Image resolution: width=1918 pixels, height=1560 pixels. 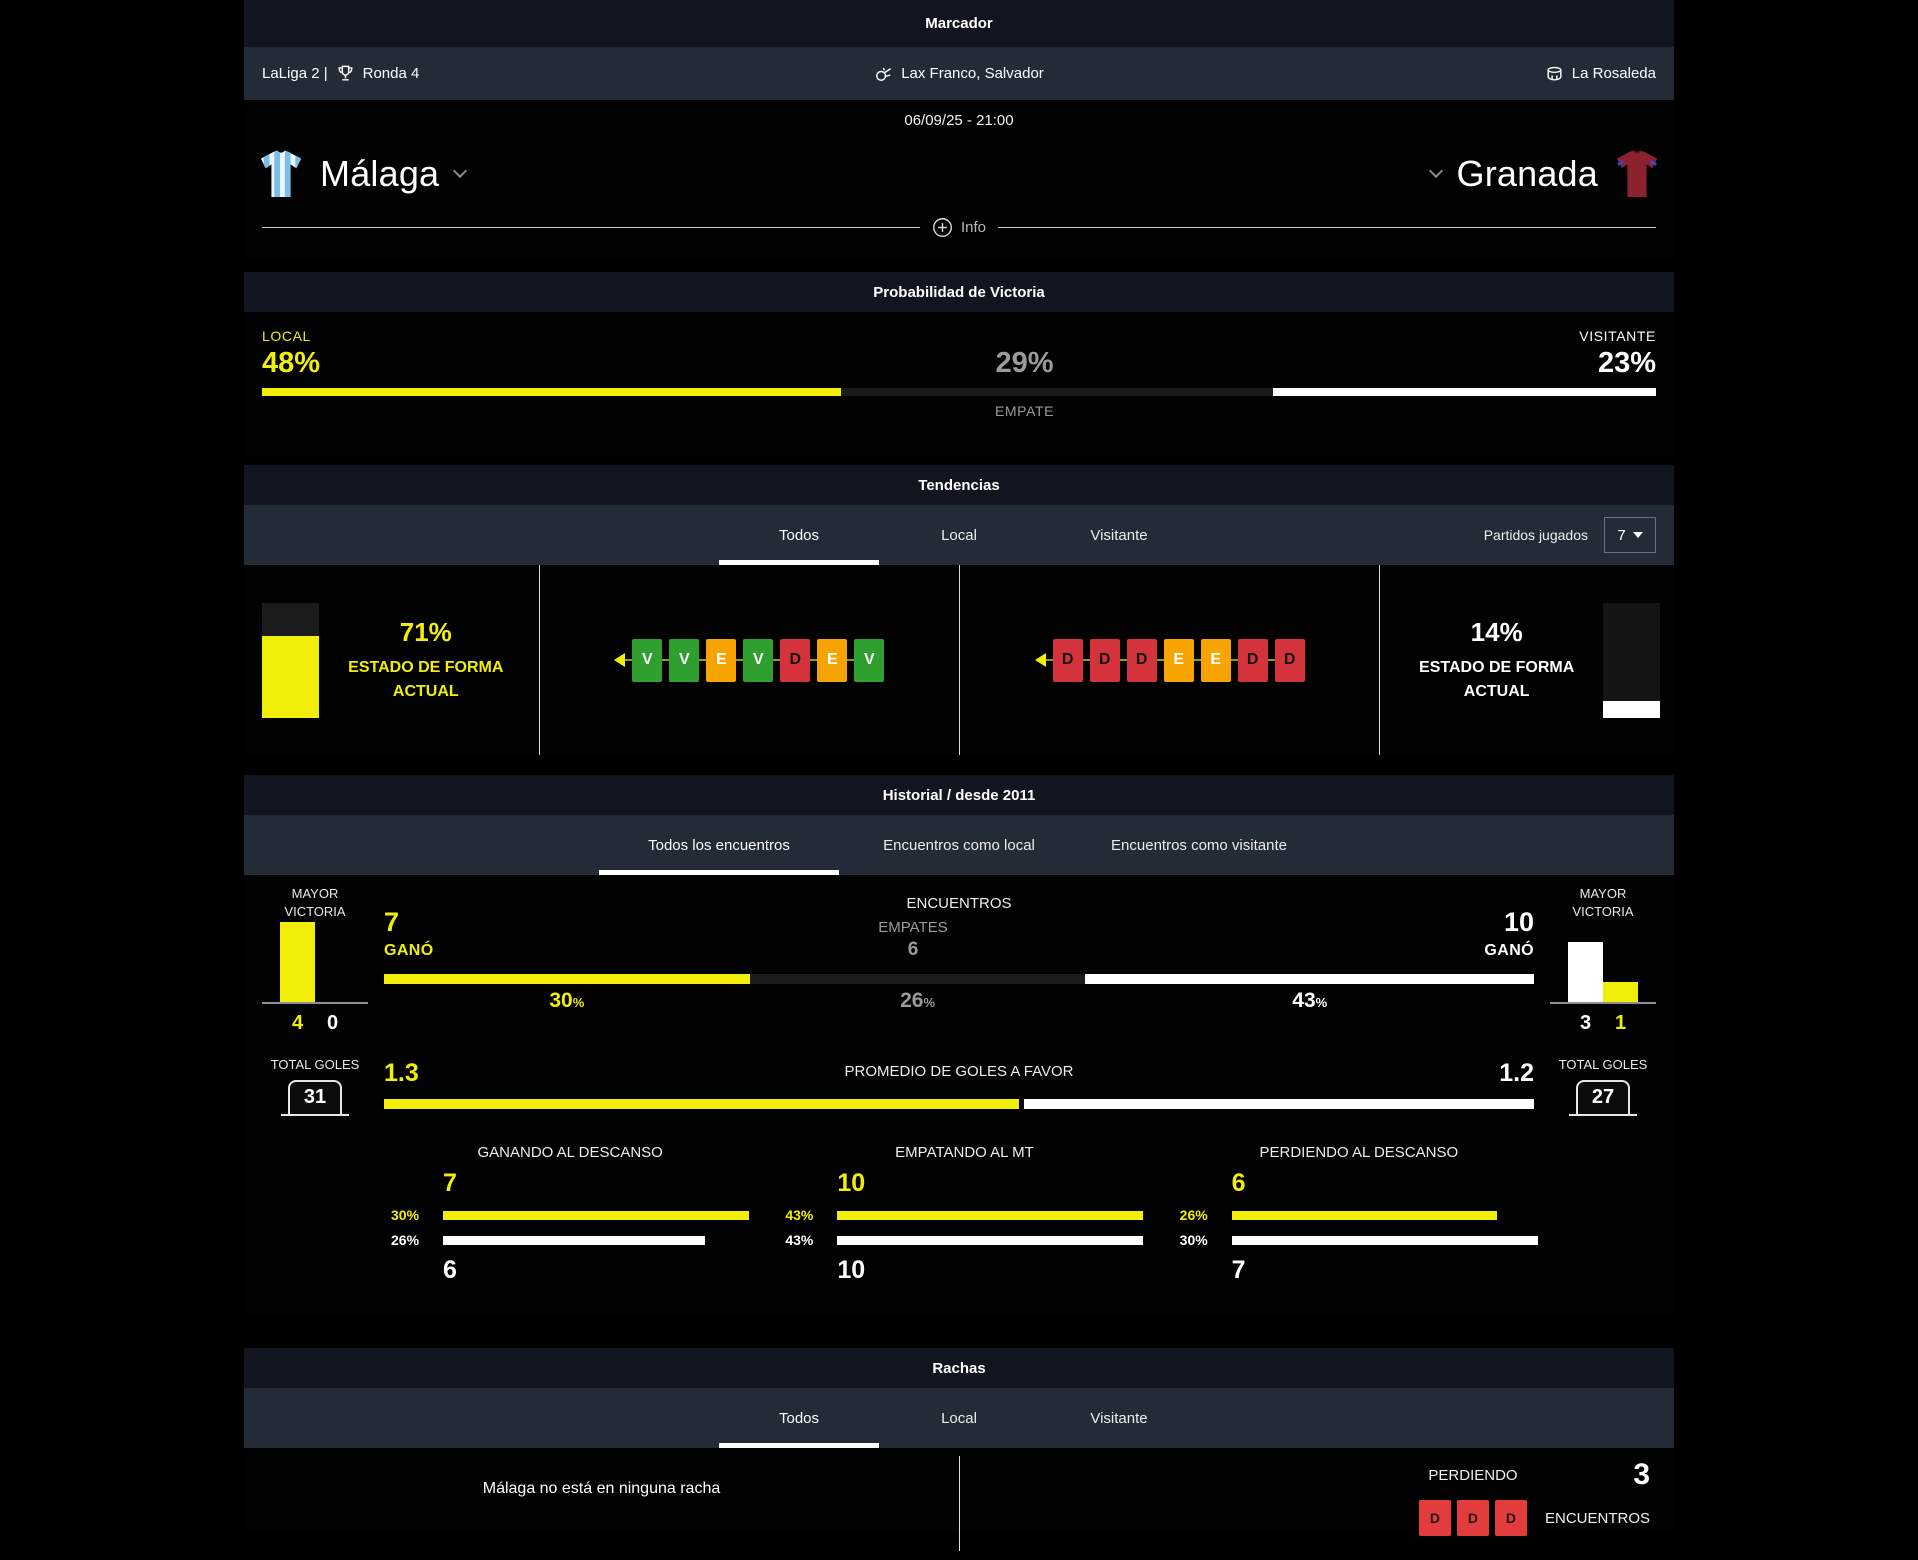 I want to click on home-streak: Málaga no está en ninguna racha, so click(x=601, y=1489).